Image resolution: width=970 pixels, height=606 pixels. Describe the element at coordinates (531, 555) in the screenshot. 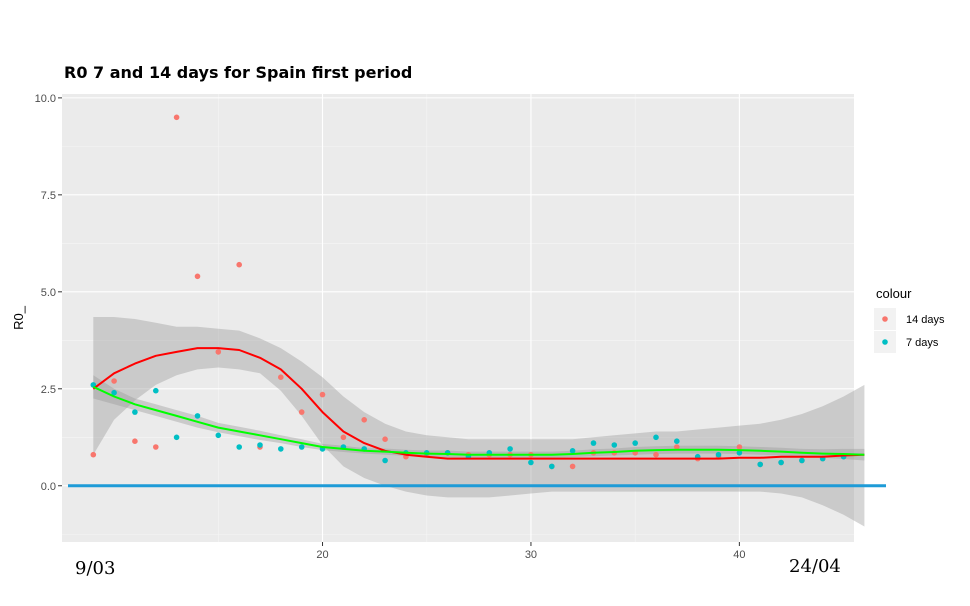

I see `x-tick-label: 30` at that location.